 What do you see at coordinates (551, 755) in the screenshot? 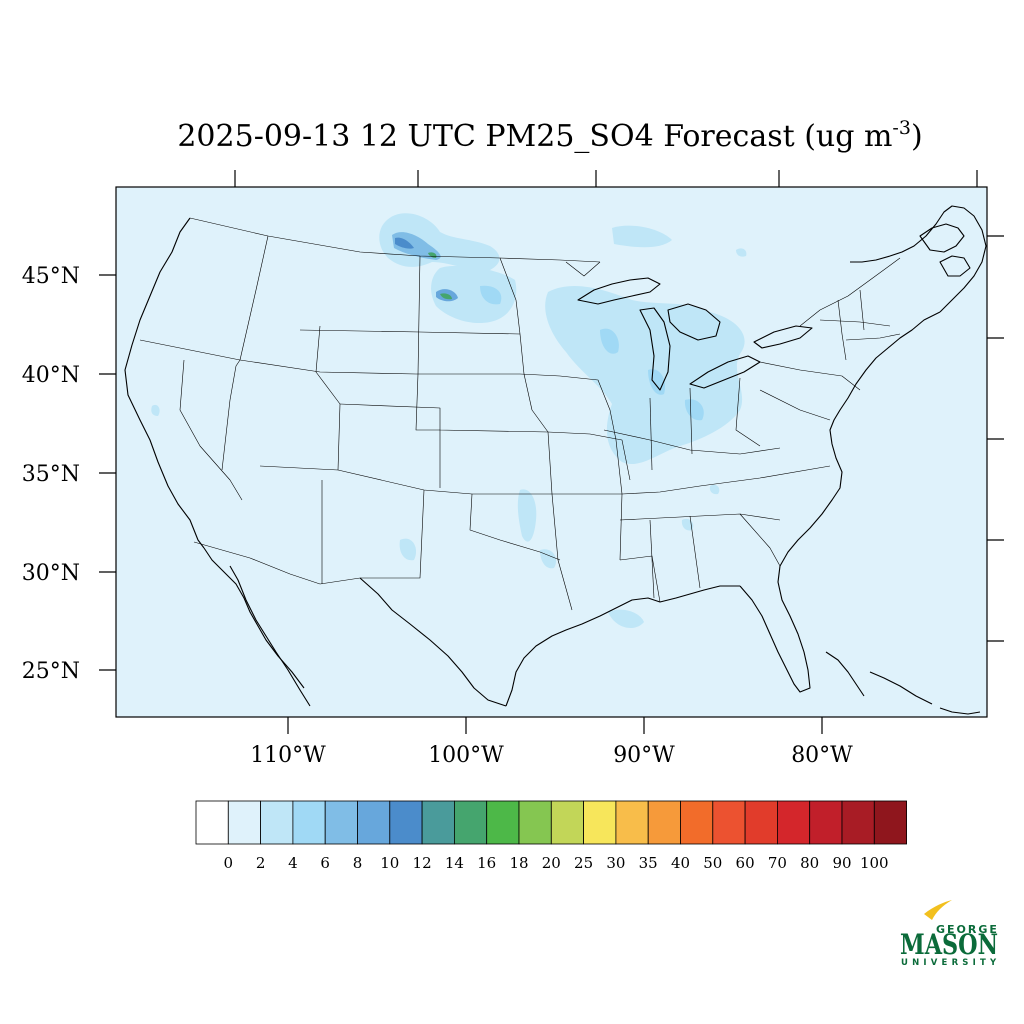
I see `longitude-labels: 110°W 100°W 90°W 80°W` at bounding box center [551, 755].